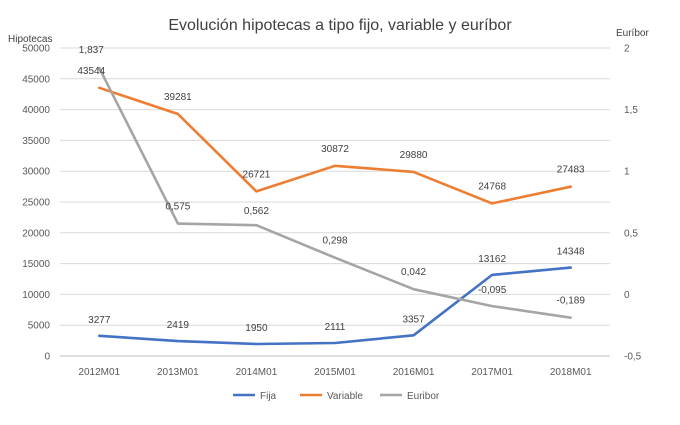 The height and width of the screenshot is (425, 680). I want to click on y-tick-label: 45000, so click(36, 79).